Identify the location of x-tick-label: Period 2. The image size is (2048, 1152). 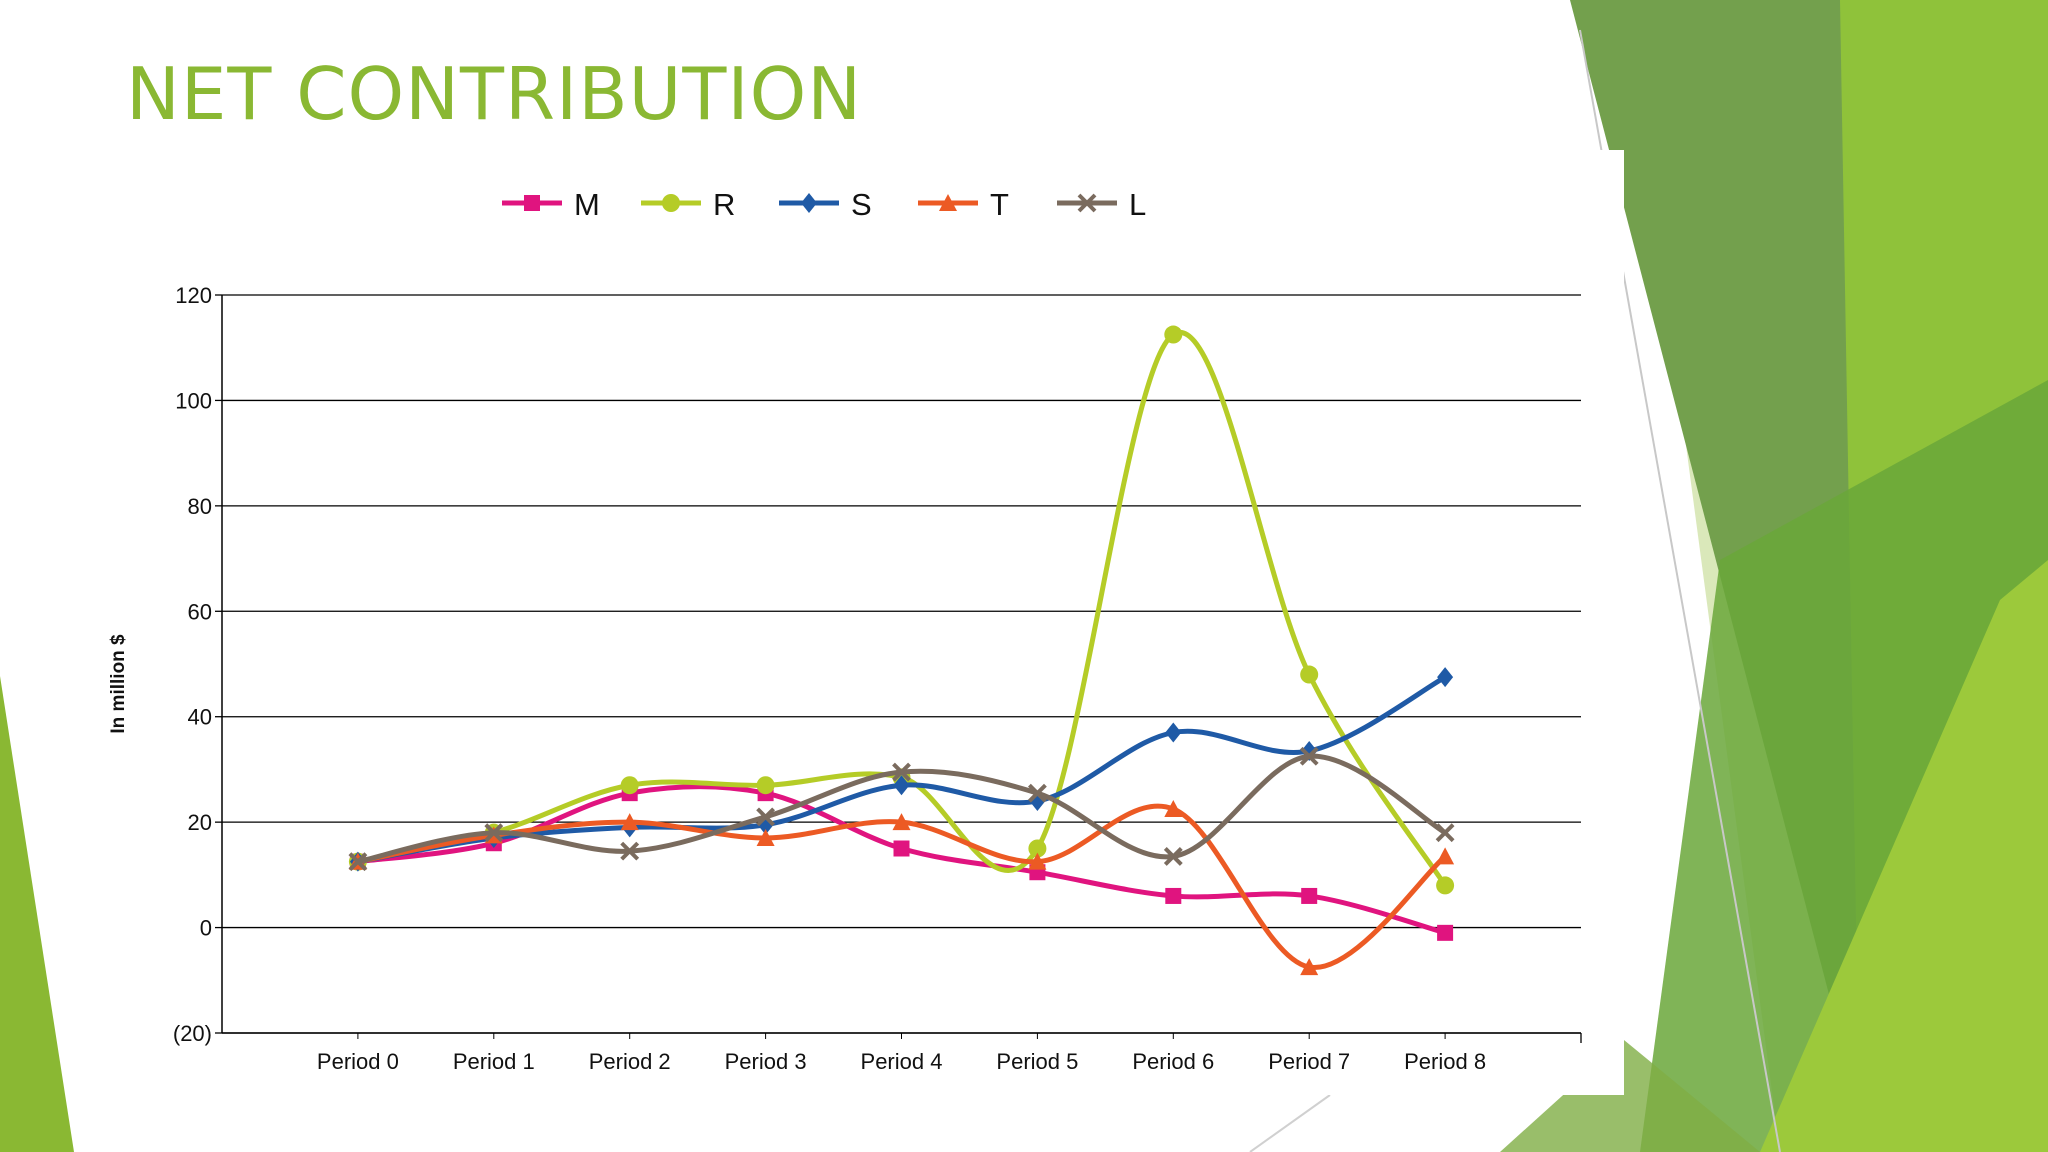
(630, 1061).